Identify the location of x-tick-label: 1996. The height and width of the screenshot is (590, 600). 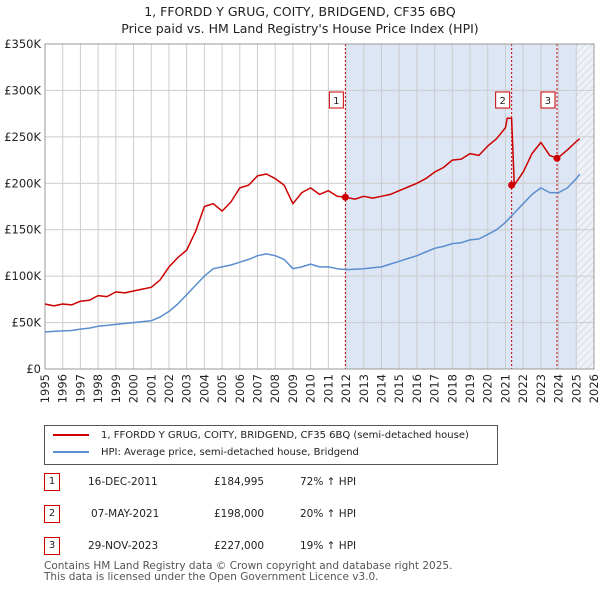
(63, 388).